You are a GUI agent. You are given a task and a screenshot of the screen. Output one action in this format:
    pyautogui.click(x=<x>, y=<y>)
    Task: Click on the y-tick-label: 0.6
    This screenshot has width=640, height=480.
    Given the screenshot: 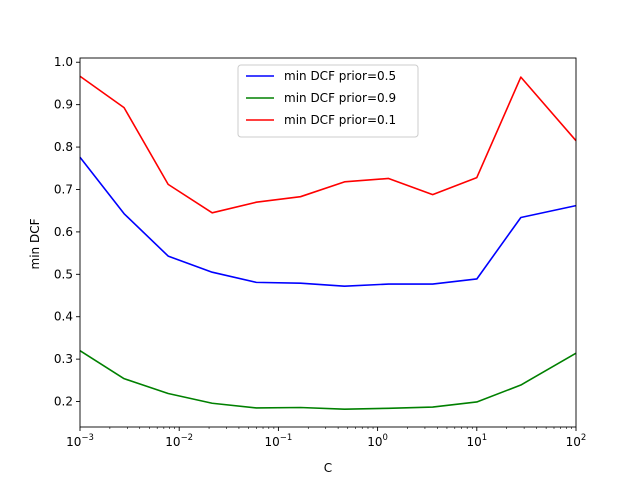 What is the action you would take?
    pyautogui.click(x=63, y=232)
    